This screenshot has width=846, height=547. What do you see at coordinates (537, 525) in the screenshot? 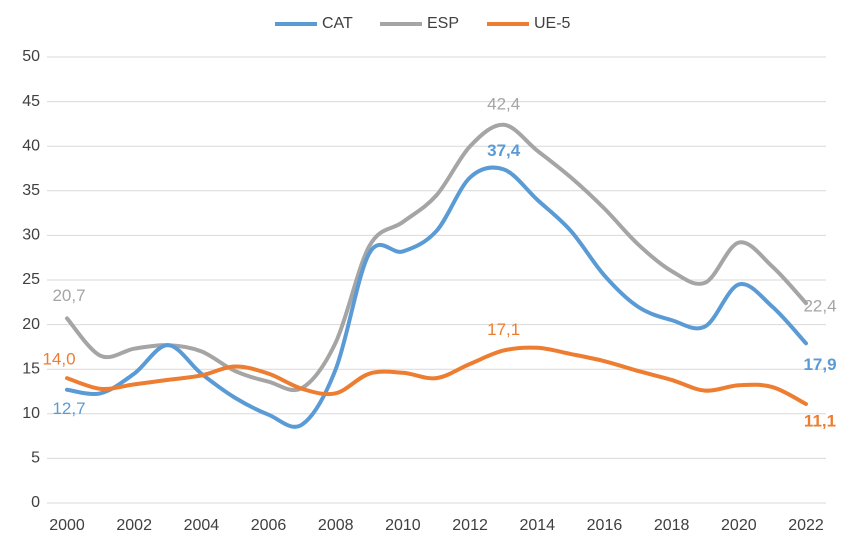
I see `x-tick-label: 2014` at bounding box center [537, 525].